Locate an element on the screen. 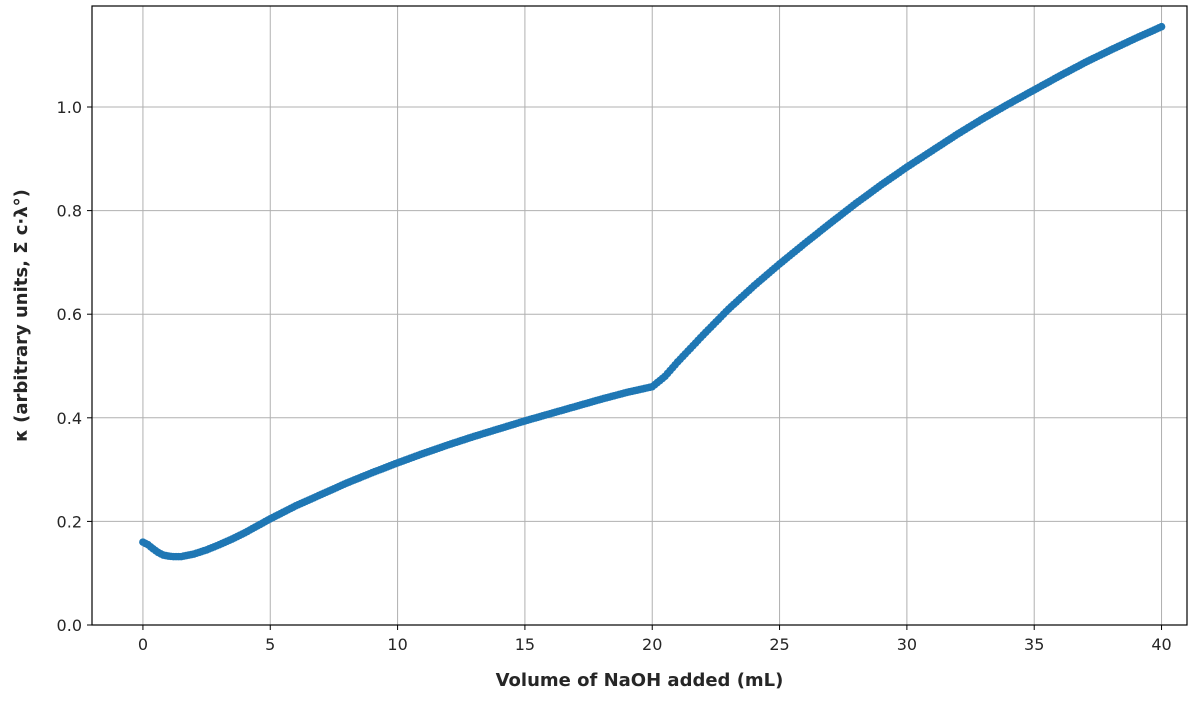  data-point is located at coordinates (1161, 26).